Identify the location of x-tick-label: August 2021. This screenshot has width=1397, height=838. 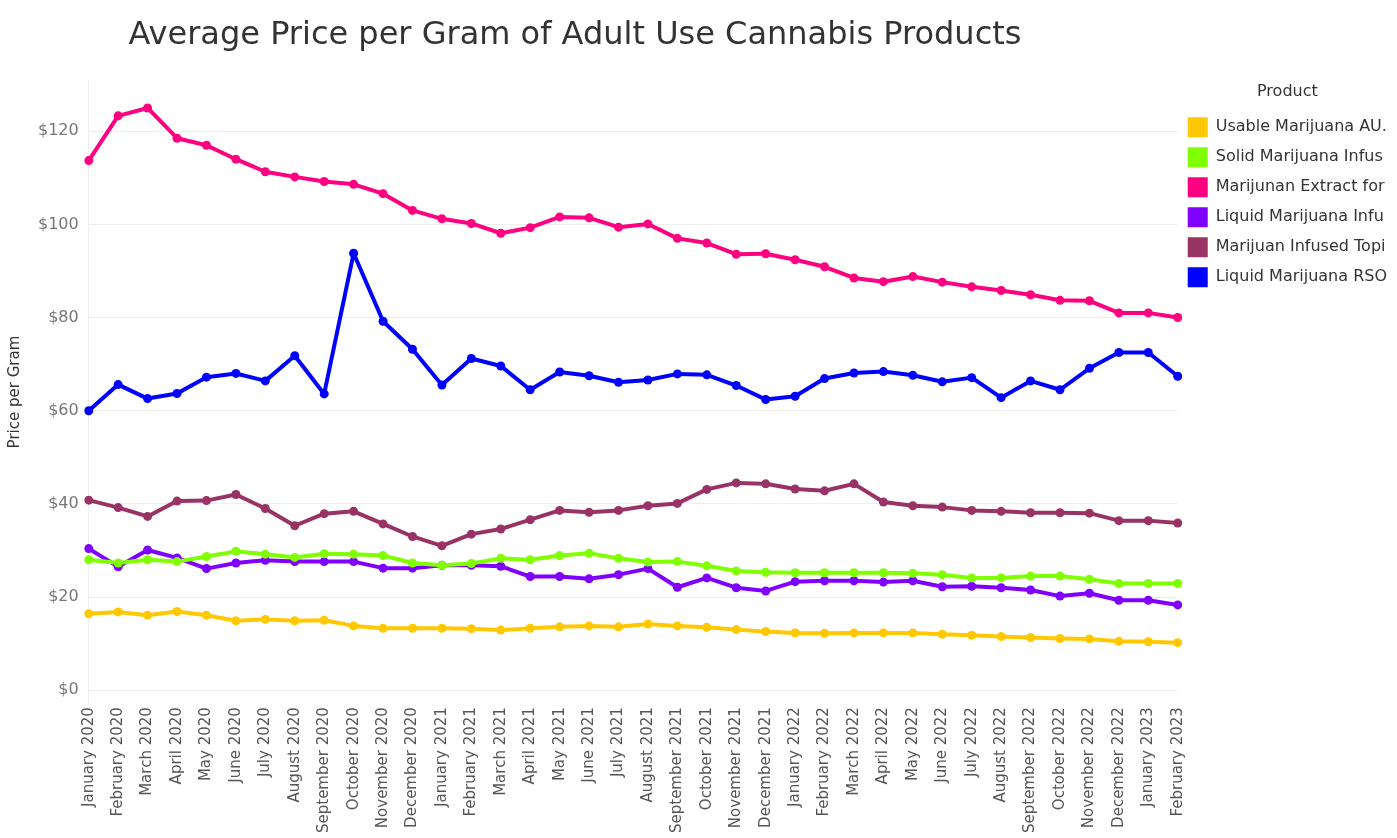
(646, 755).